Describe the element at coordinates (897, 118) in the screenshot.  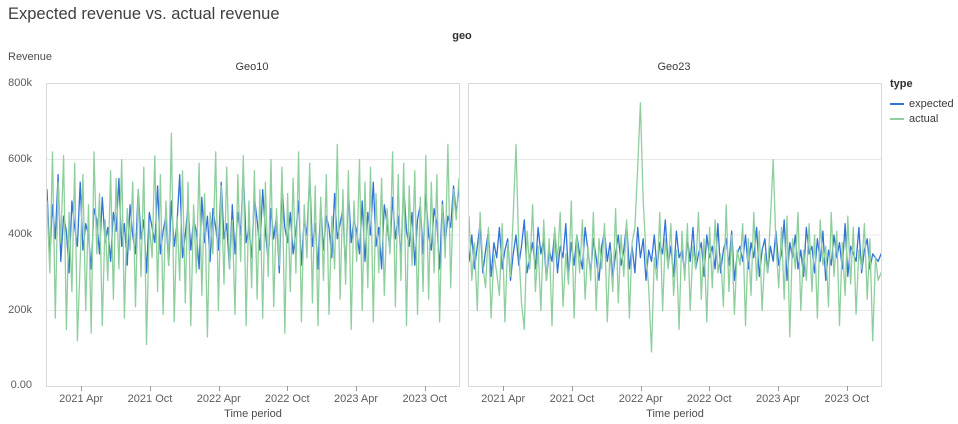
I see `actual-line-swatch` at that location.